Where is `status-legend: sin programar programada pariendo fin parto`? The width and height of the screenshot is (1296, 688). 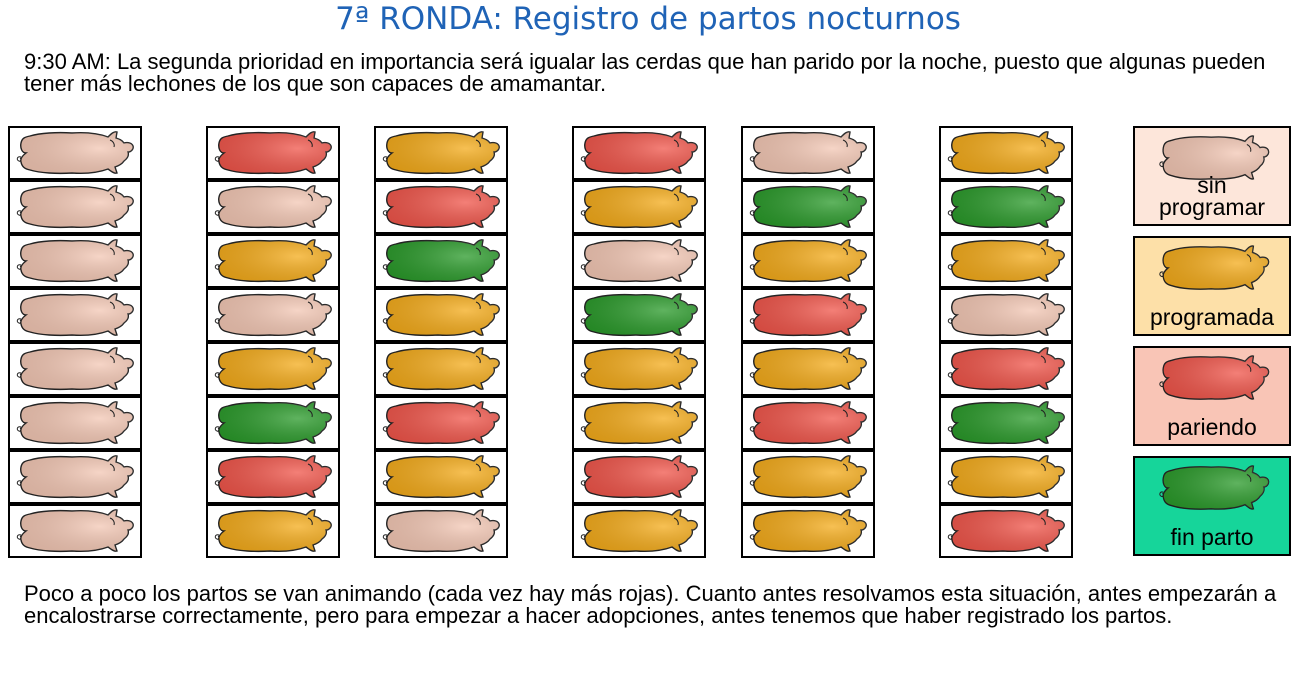
status-legend: sin programar programada pariendo fin parto is located at coordinates (1212, 342).